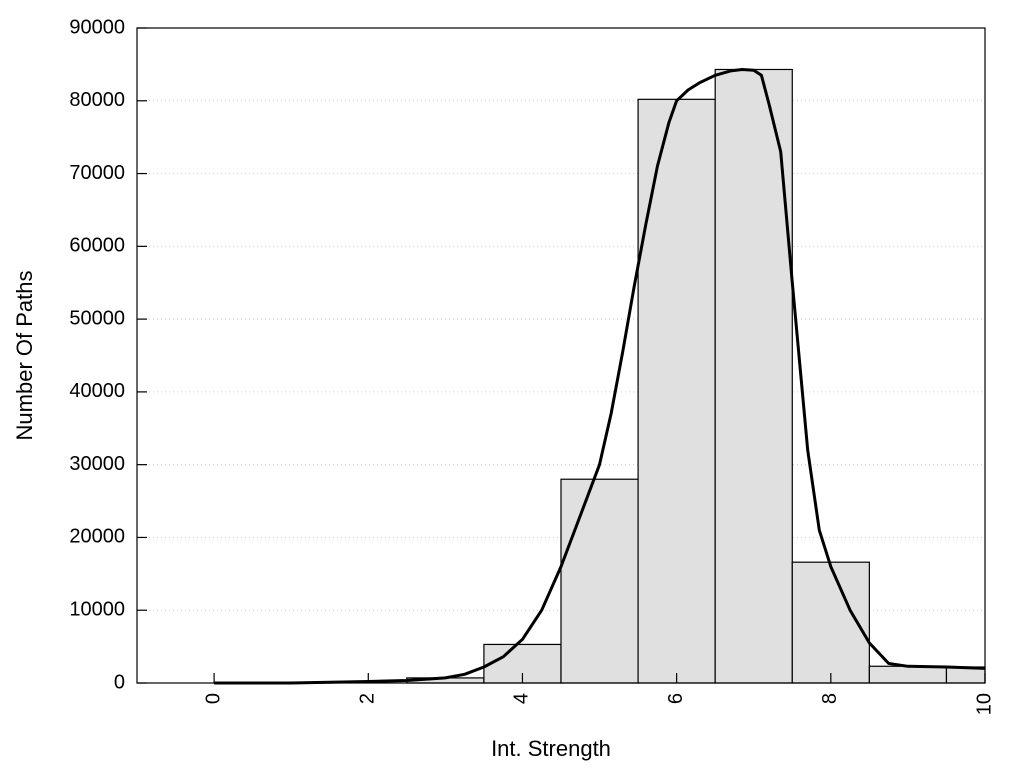 Image resolution: width=1024 pixels, height=768 pixels. What do you see at coordinates (551, 748) in the screenshot?
I see `x-axis-label: Int. Strength` at bounding box center [551, 748].